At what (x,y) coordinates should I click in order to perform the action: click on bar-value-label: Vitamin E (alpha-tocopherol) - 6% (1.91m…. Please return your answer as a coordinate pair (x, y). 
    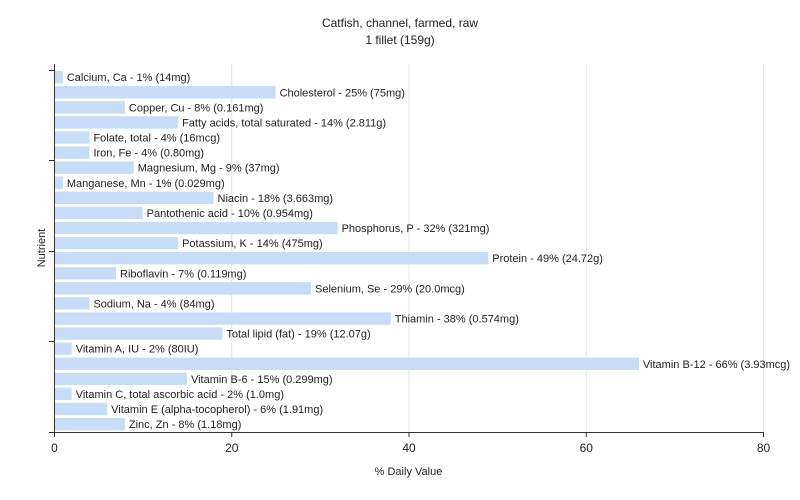
    Looking at the image, I should click on (217, 410).